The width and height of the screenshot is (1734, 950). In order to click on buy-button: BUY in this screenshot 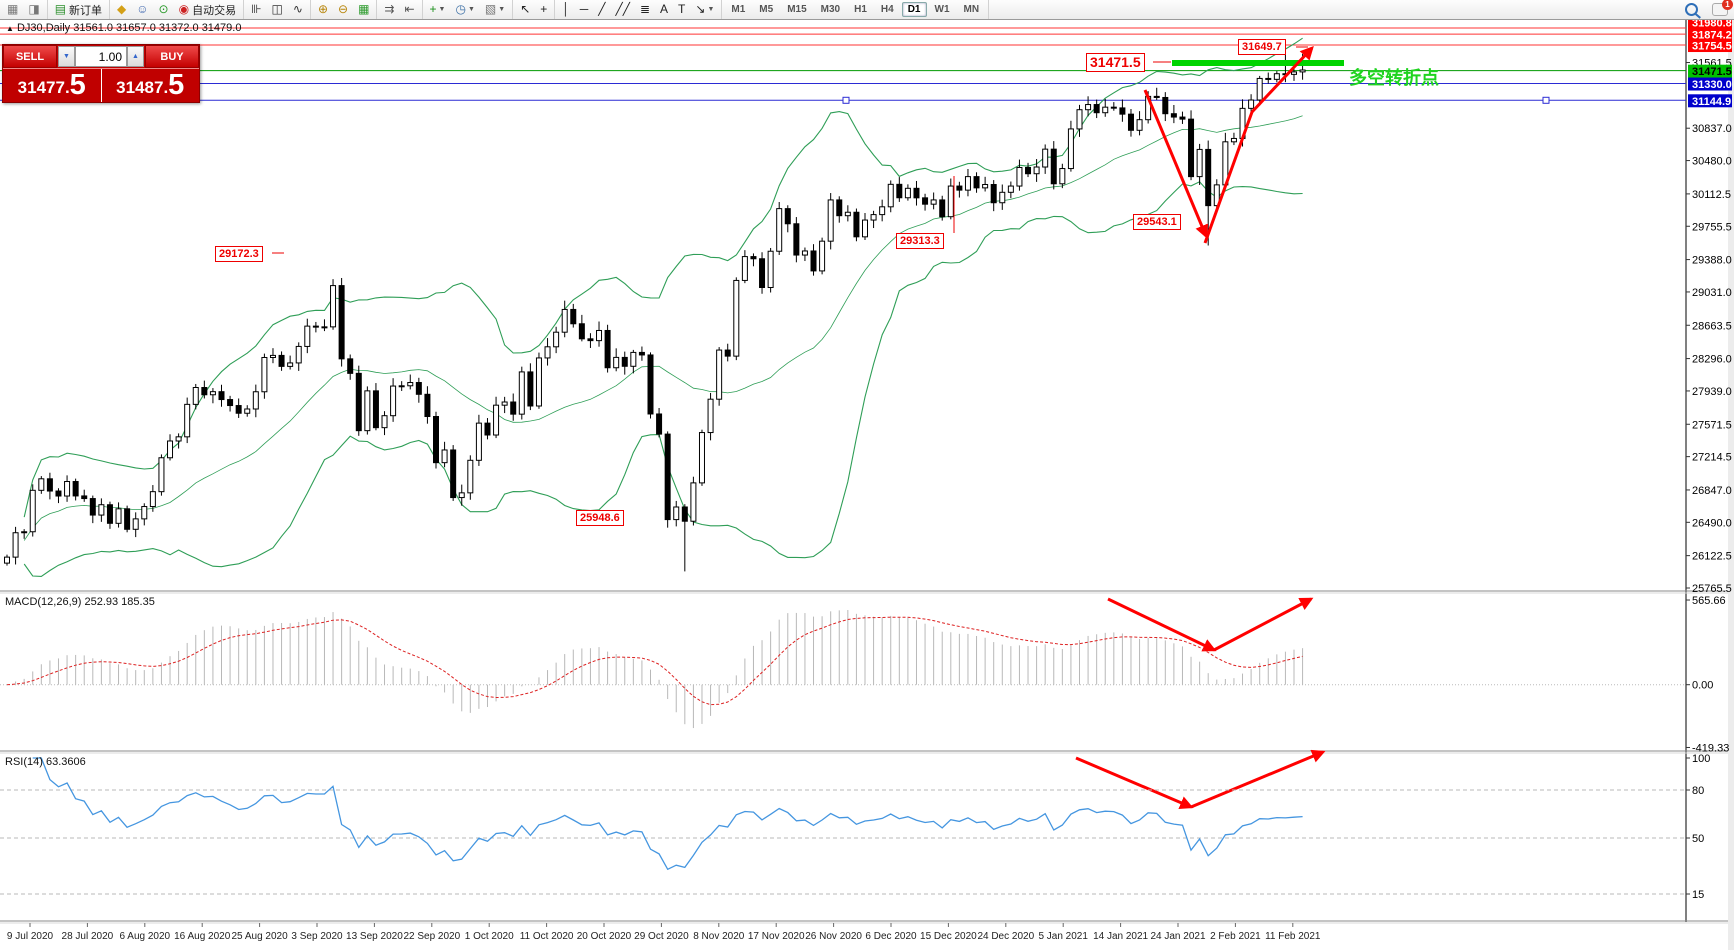, I will do `click(172, 56)`.